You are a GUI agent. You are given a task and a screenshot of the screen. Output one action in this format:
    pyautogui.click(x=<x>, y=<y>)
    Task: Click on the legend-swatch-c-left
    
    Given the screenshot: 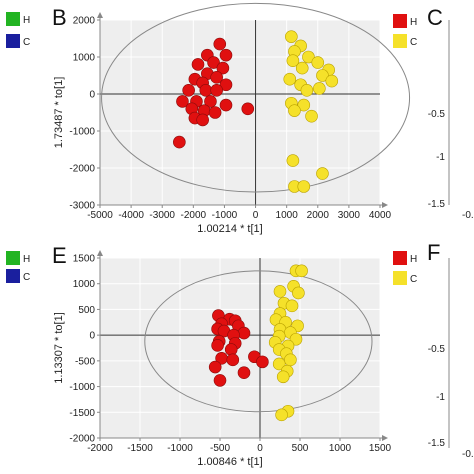 What is the action you would take?
    pyautogui.click(x=13, y=41)
    